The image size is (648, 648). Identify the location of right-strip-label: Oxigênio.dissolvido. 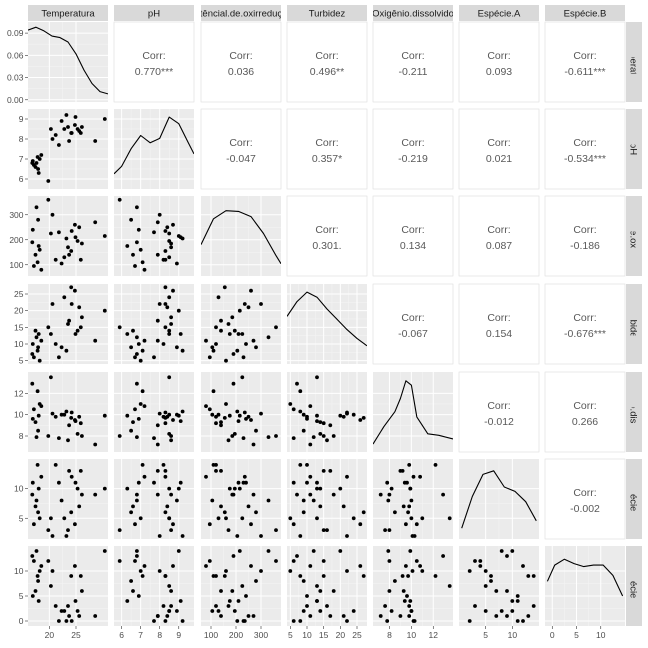
(633, 412).